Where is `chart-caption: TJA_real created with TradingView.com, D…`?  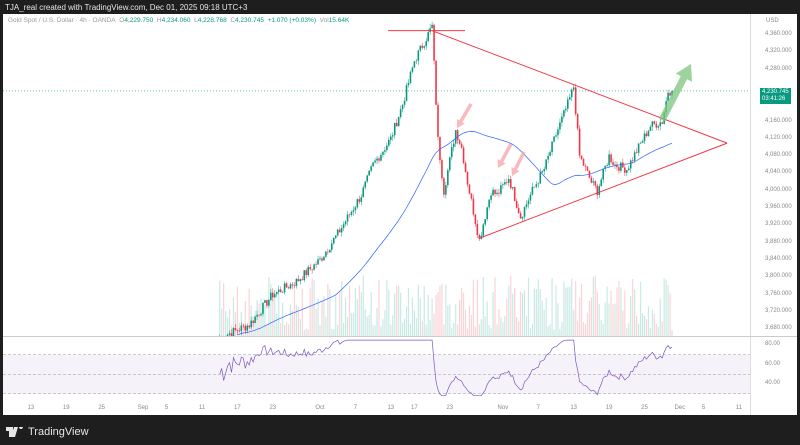 chart-caption: TJA_real created with TradingView.com, D… is located at coordinates (126, 7).